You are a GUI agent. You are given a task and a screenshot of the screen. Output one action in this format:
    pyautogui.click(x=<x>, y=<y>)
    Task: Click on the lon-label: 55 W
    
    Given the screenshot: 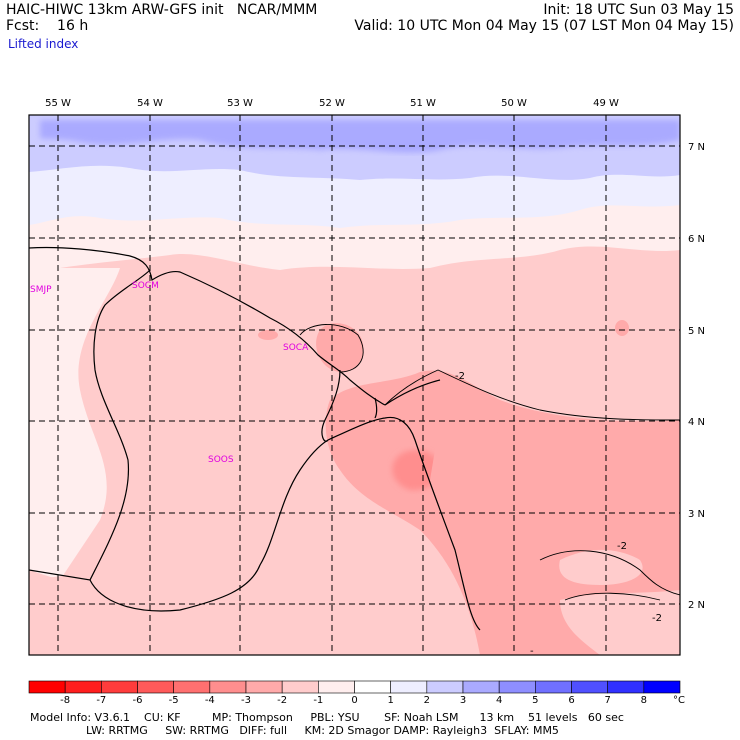 What is the action you would take?
    pyautogui.click(x=58, y=103)
    